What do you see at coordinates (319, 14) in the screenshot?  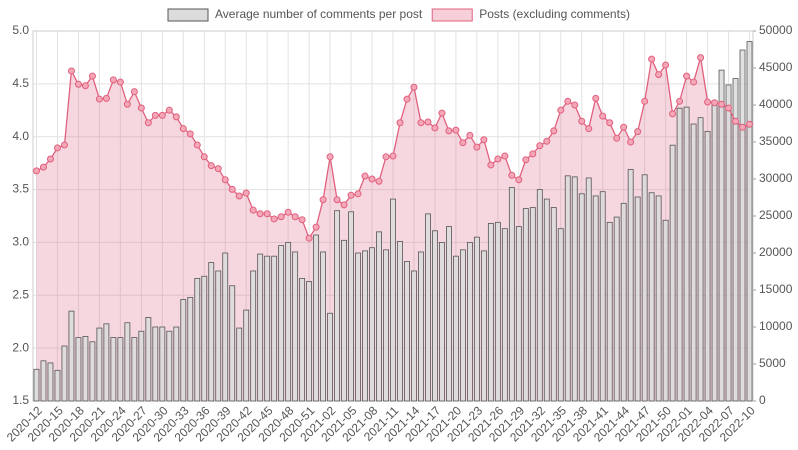 I see `legend-label: Average number of comments per post` at bounding box center [319, 14].